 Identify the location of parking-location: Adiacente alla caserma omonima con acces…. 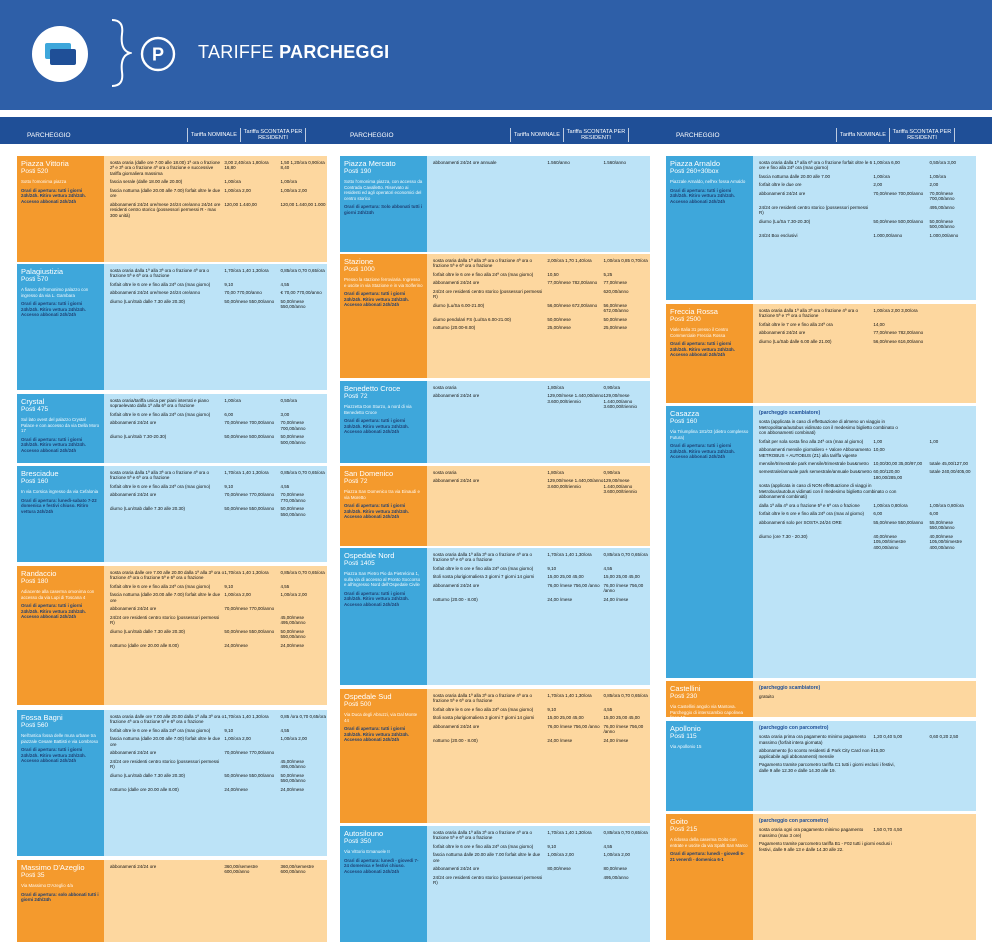
(58, 594).